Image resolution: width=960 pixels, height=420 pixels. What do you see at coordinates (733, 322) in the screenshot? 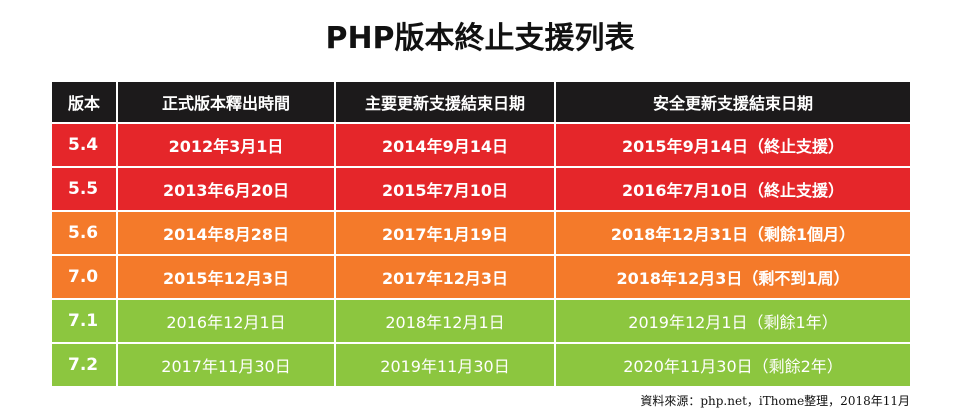
I see `security-support-end-cell: 2019年12月1日（剩餘1年）` at bounding box center [733, 322].